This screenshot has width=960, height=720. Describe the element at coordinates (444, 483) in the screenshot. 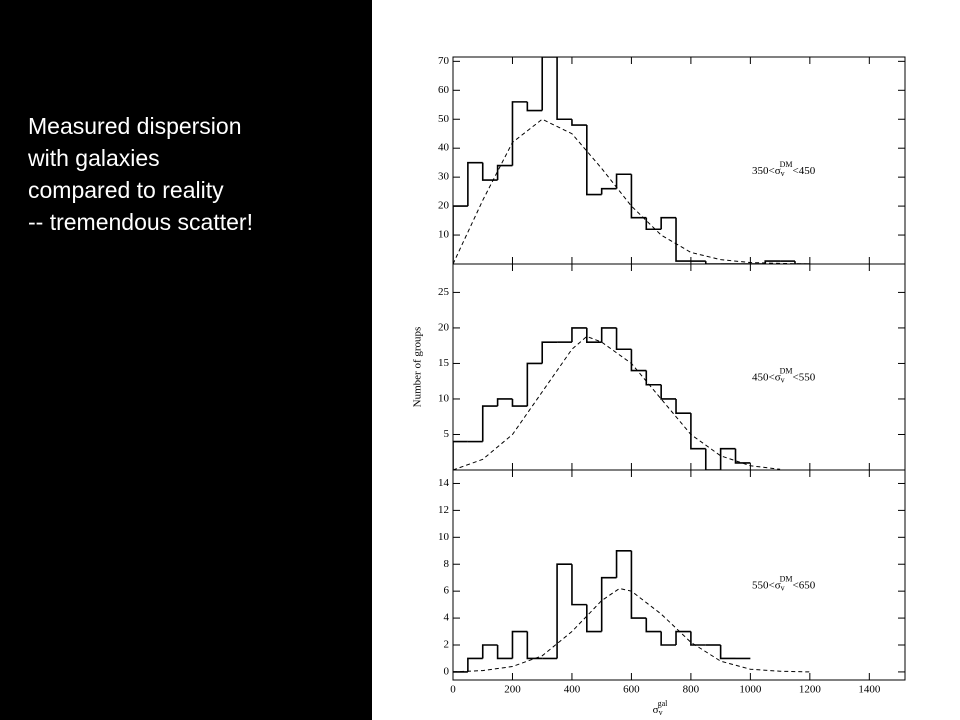

I see `y-tick-label: 14` at that location.